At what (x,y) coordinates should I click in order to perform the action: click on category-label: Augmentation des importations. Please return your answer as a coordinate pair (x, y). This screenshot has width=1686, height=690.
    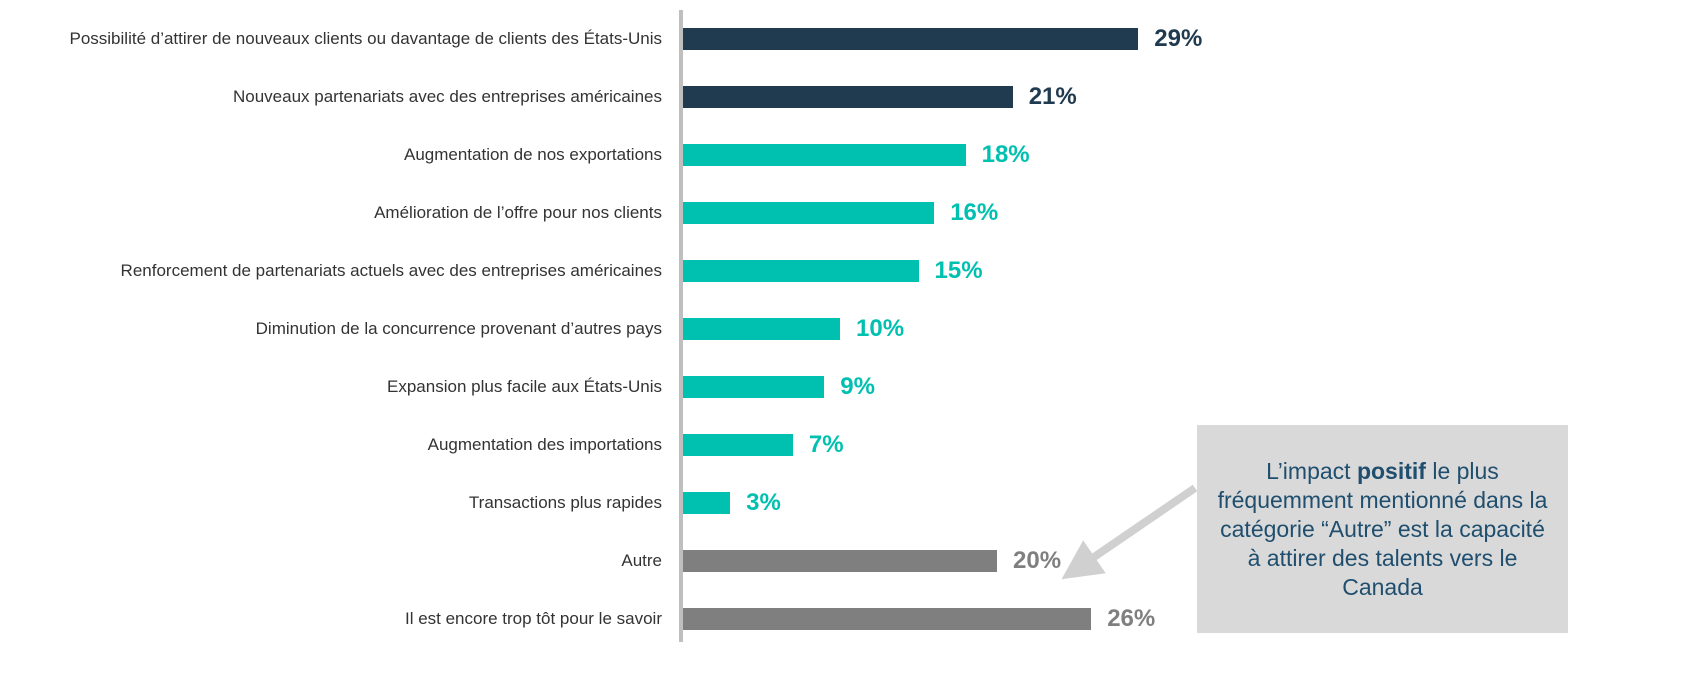
    Looking at the image, I should click on (544, 444).